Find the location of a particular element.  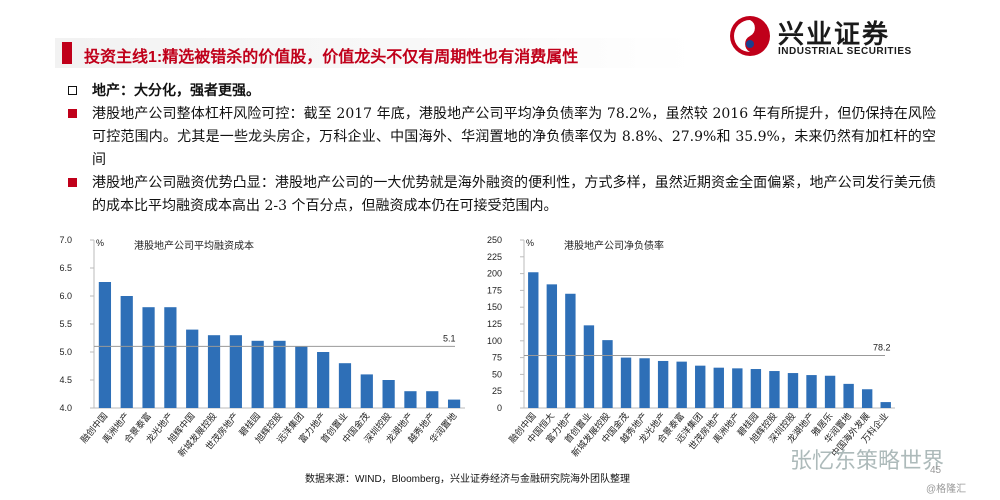

logo-mark is located at coordinates (750, 36).